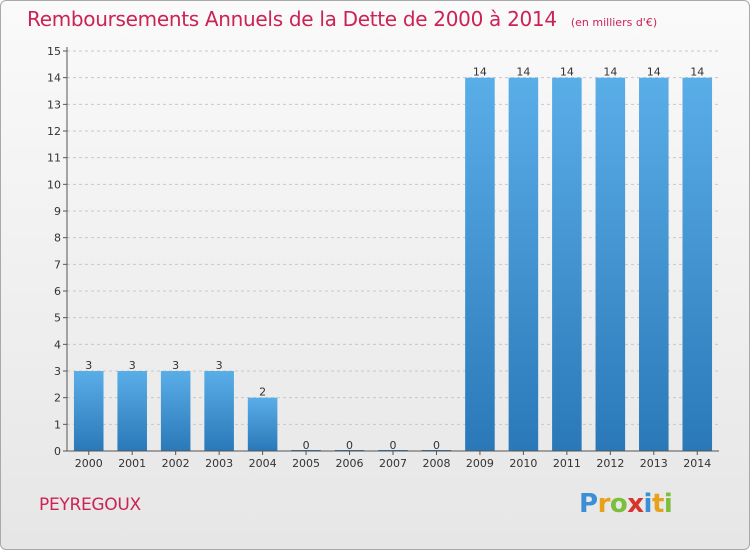 Image resolution: width=750 pixels, height=550 pixels. Describe the element at coordinates (654, 463) in the screenshot. I see `x-tick-label: 2013` at that location.